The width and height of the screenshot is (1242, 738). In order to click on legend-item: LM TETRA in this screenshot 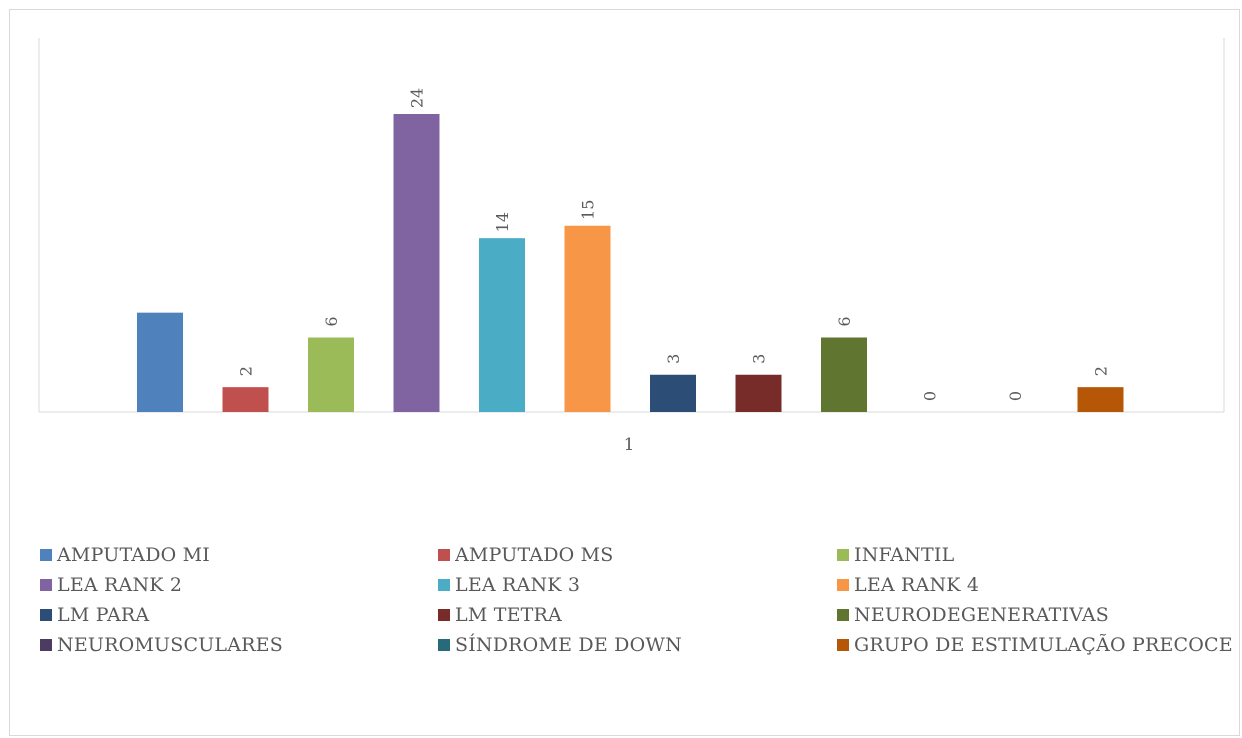, I will do `click(500, 615)`.